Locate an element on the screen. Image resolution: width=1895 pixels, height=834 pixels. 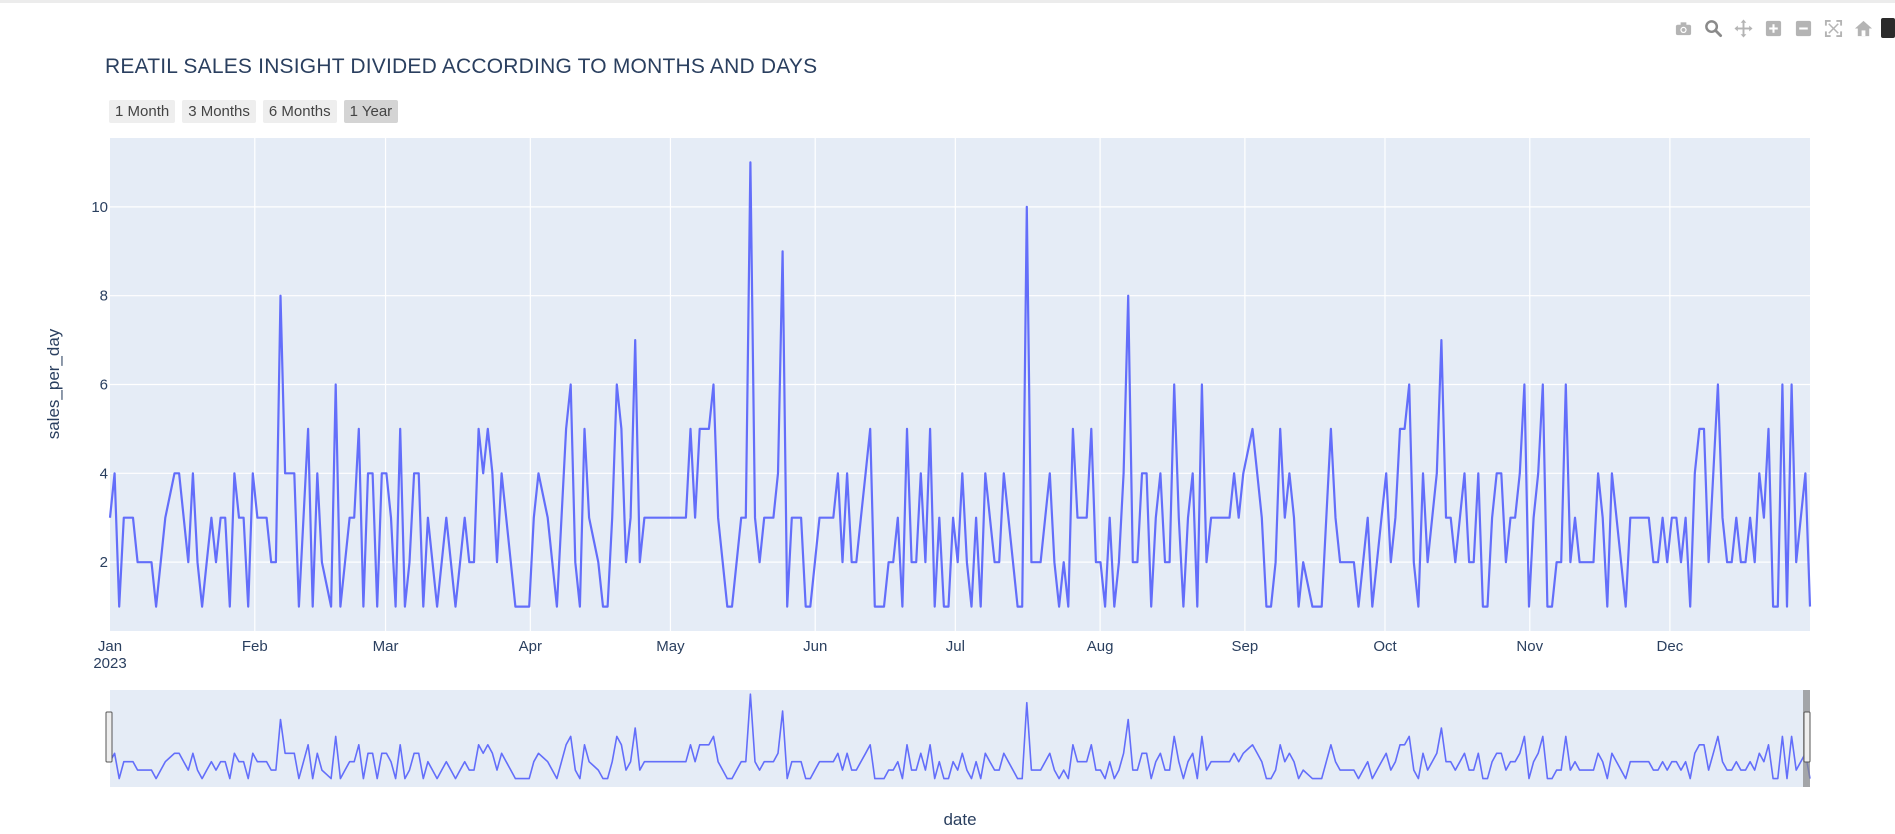
x-tick-label: Feb is located at coordinates (255, 646).